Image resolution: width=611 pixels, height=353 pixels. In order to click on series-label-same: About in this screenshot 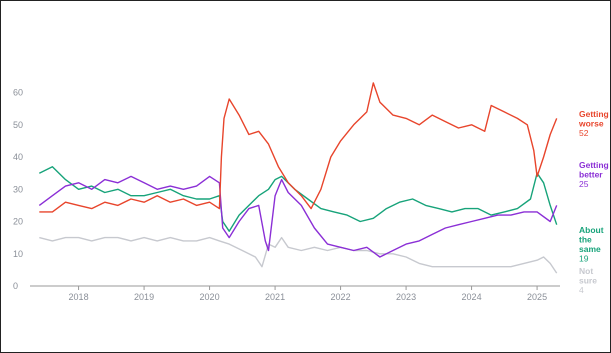, I will do `click(591, 230)`.